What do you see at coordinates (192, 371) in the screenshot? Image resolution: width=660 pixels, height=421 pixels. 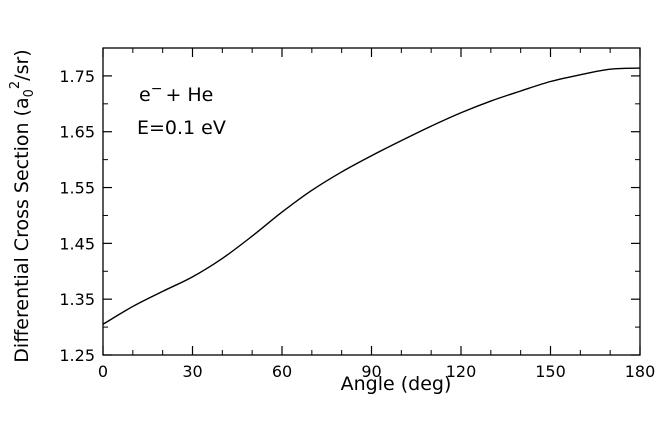 I see `x-tick-label: 30` at bounding box center [192, 371].